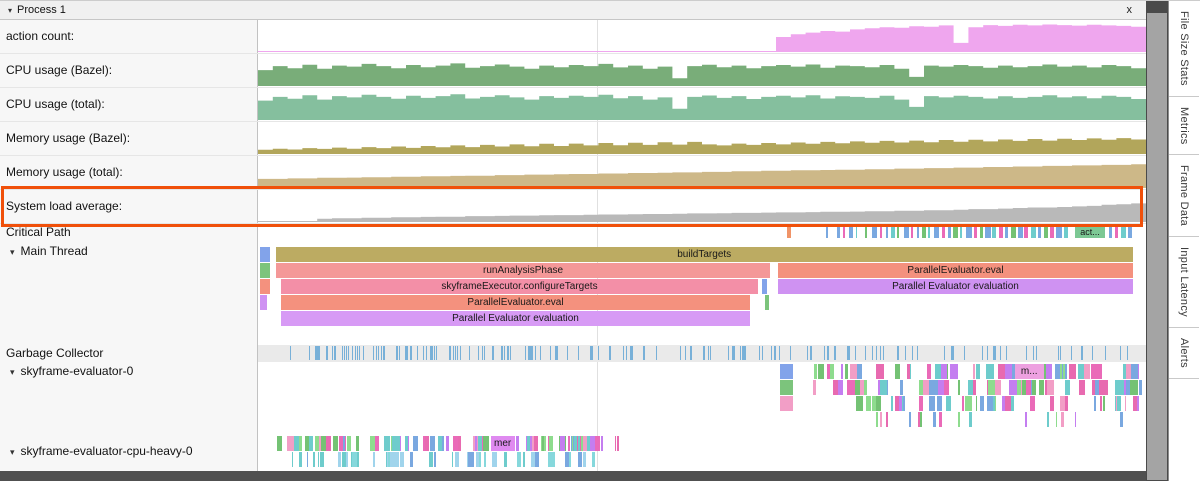 This screenshot has width=1200, height=481. I want to click on thread-toggle: ▾ skyframe-evaluator-cpu-heavy-0, so click(101, 451).